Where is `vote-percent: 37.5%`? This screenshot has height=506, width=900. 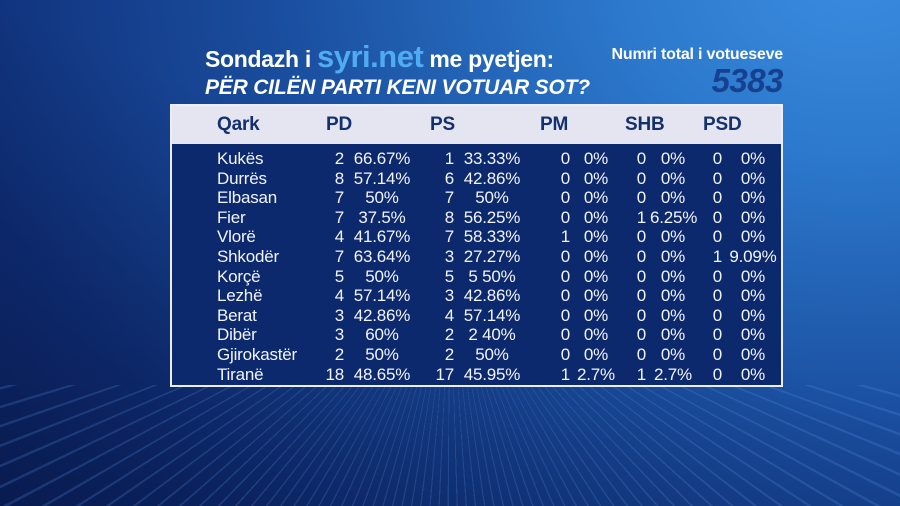 vote-percent: 37.5% is located at coordinates (382, 217).